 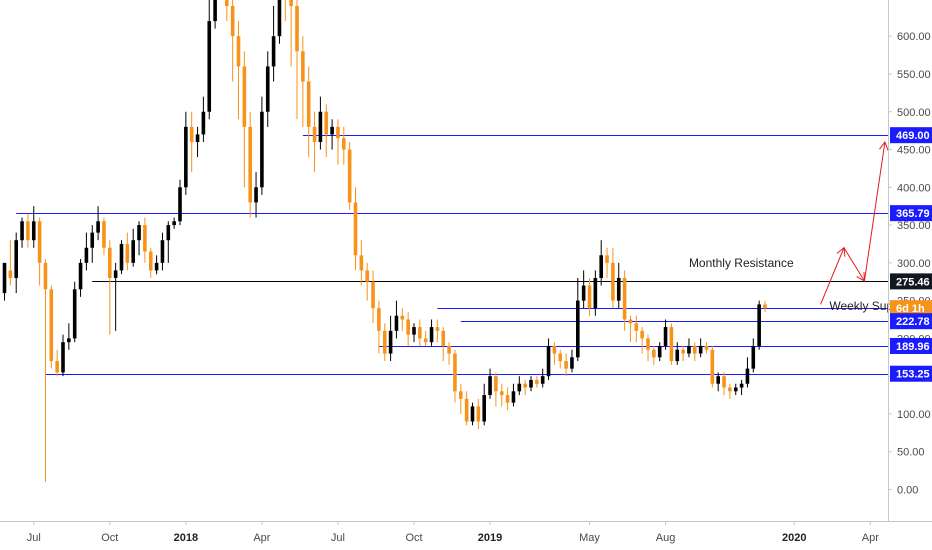 What do you see at coordinates (914, 188) in the screenshot?
I see `price-tick-label: 400.00` at bounding box center [914, 188].